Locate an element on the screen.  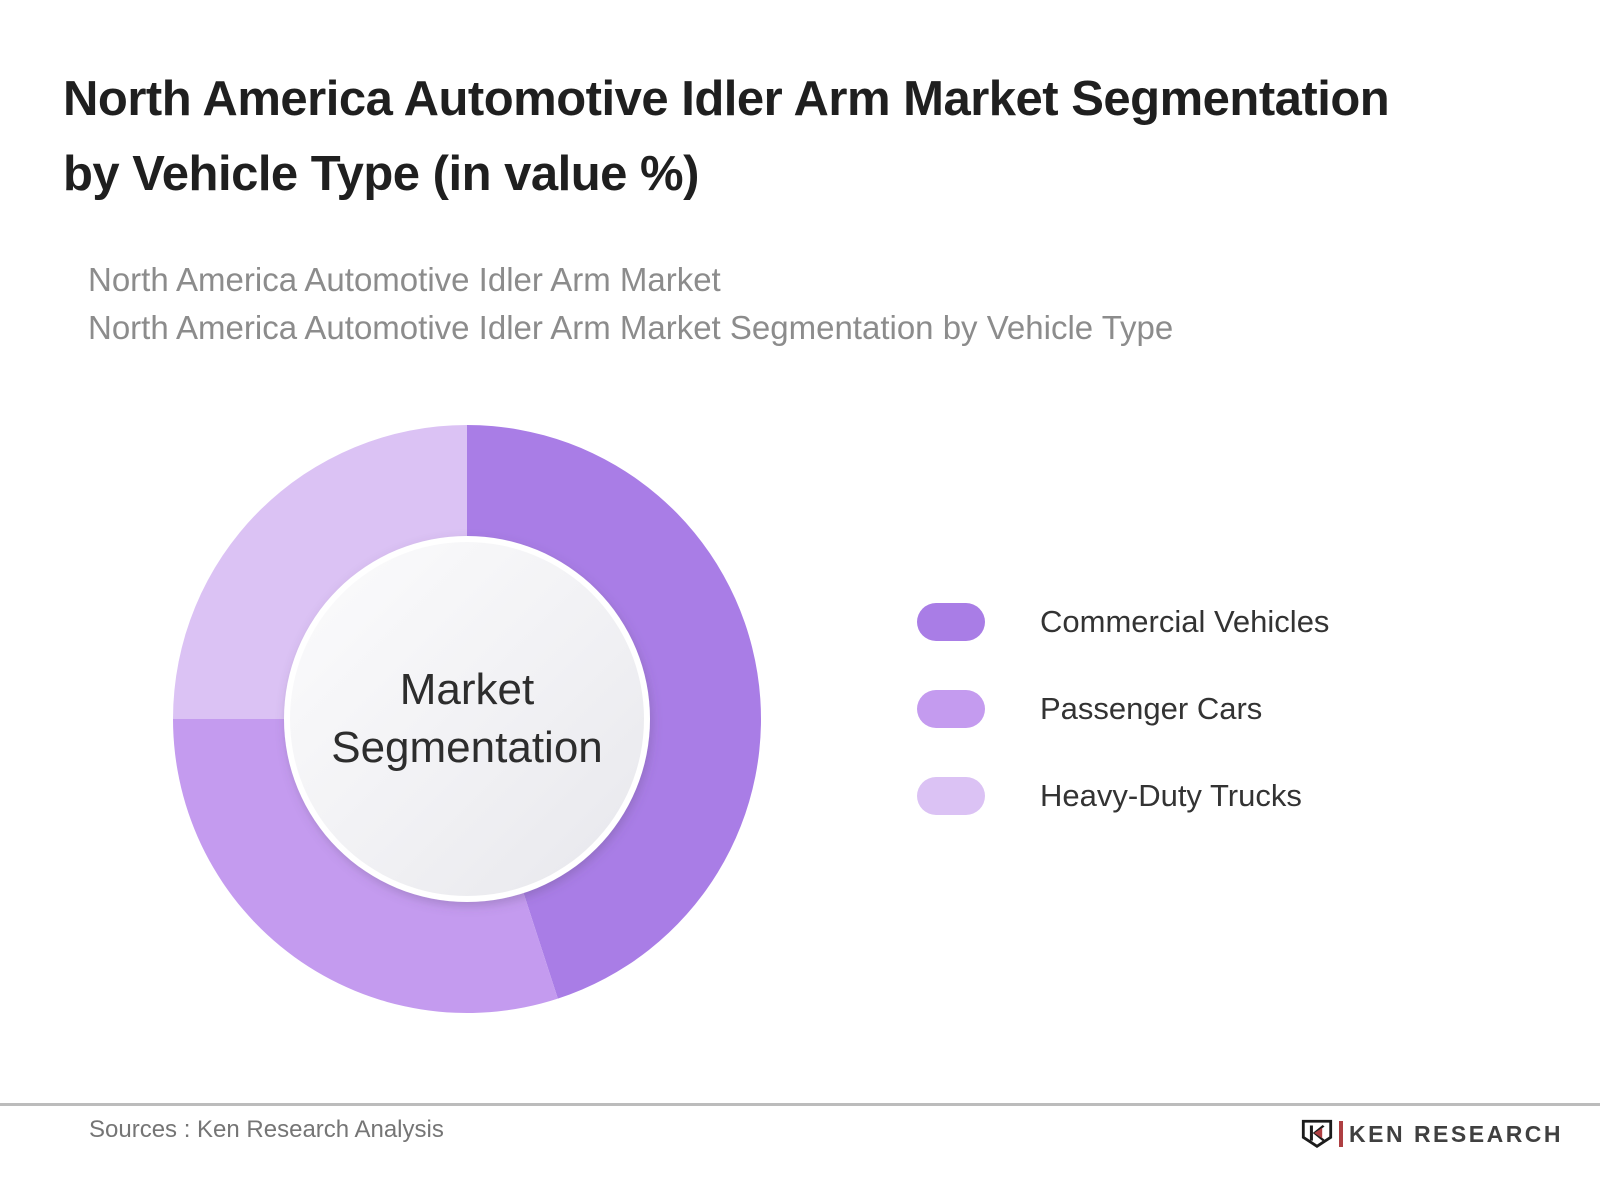
footer-divider is located at coordinates (800, 1104).